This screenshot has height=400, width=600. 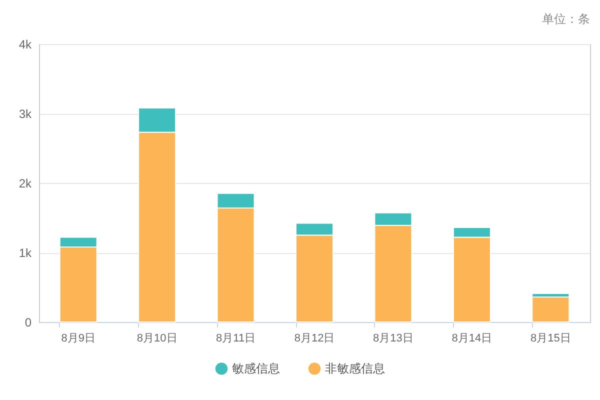 I want to click on legend-label: 敏感信息, so click(x=256, y=369).